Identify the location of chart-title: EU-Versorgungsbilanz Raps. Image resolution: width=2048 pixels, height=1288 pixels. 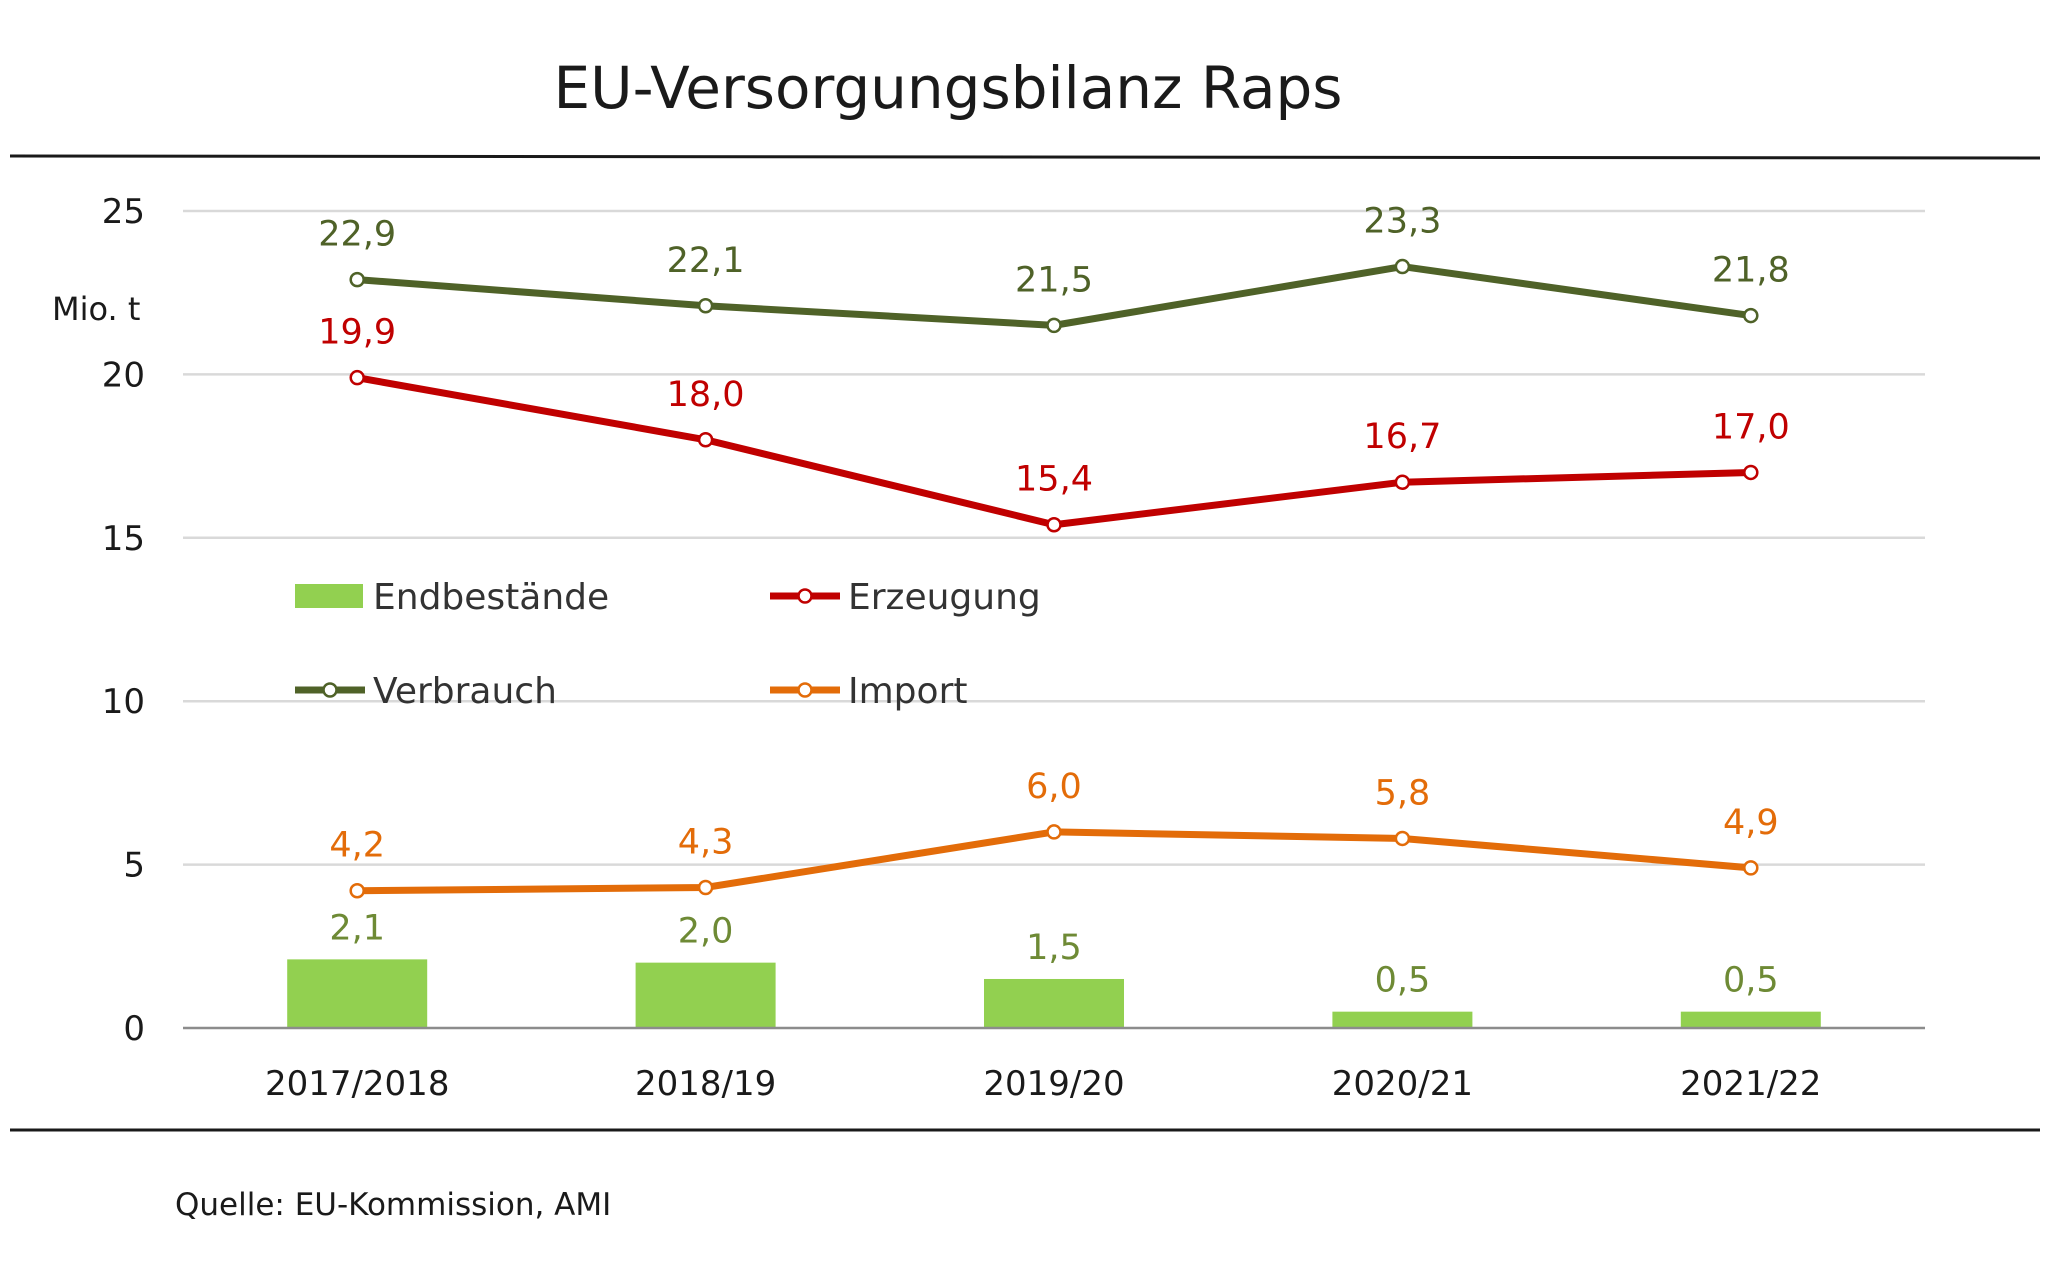
(947, 88).